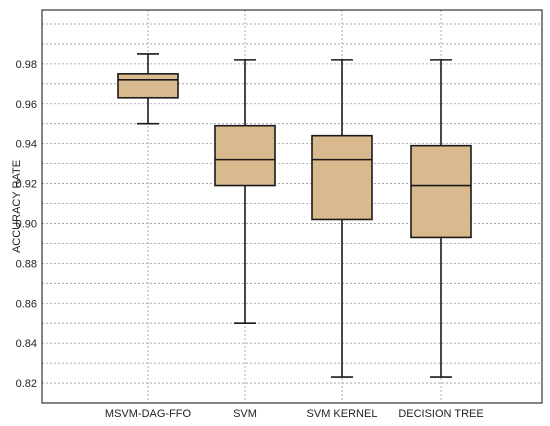 The width and height of the screenshot is (550, 426). I want to click on x-tick-label: SVM KERNEL, so click(342, 414).